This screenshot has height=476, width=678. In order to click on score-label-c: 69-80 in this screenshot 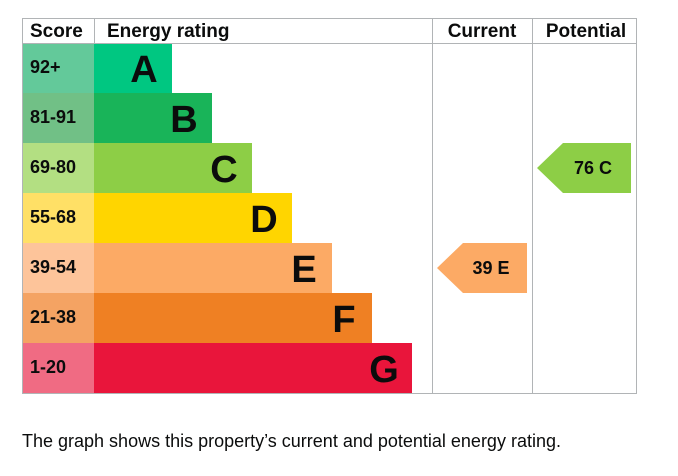, I will do `click(53, 167)`.